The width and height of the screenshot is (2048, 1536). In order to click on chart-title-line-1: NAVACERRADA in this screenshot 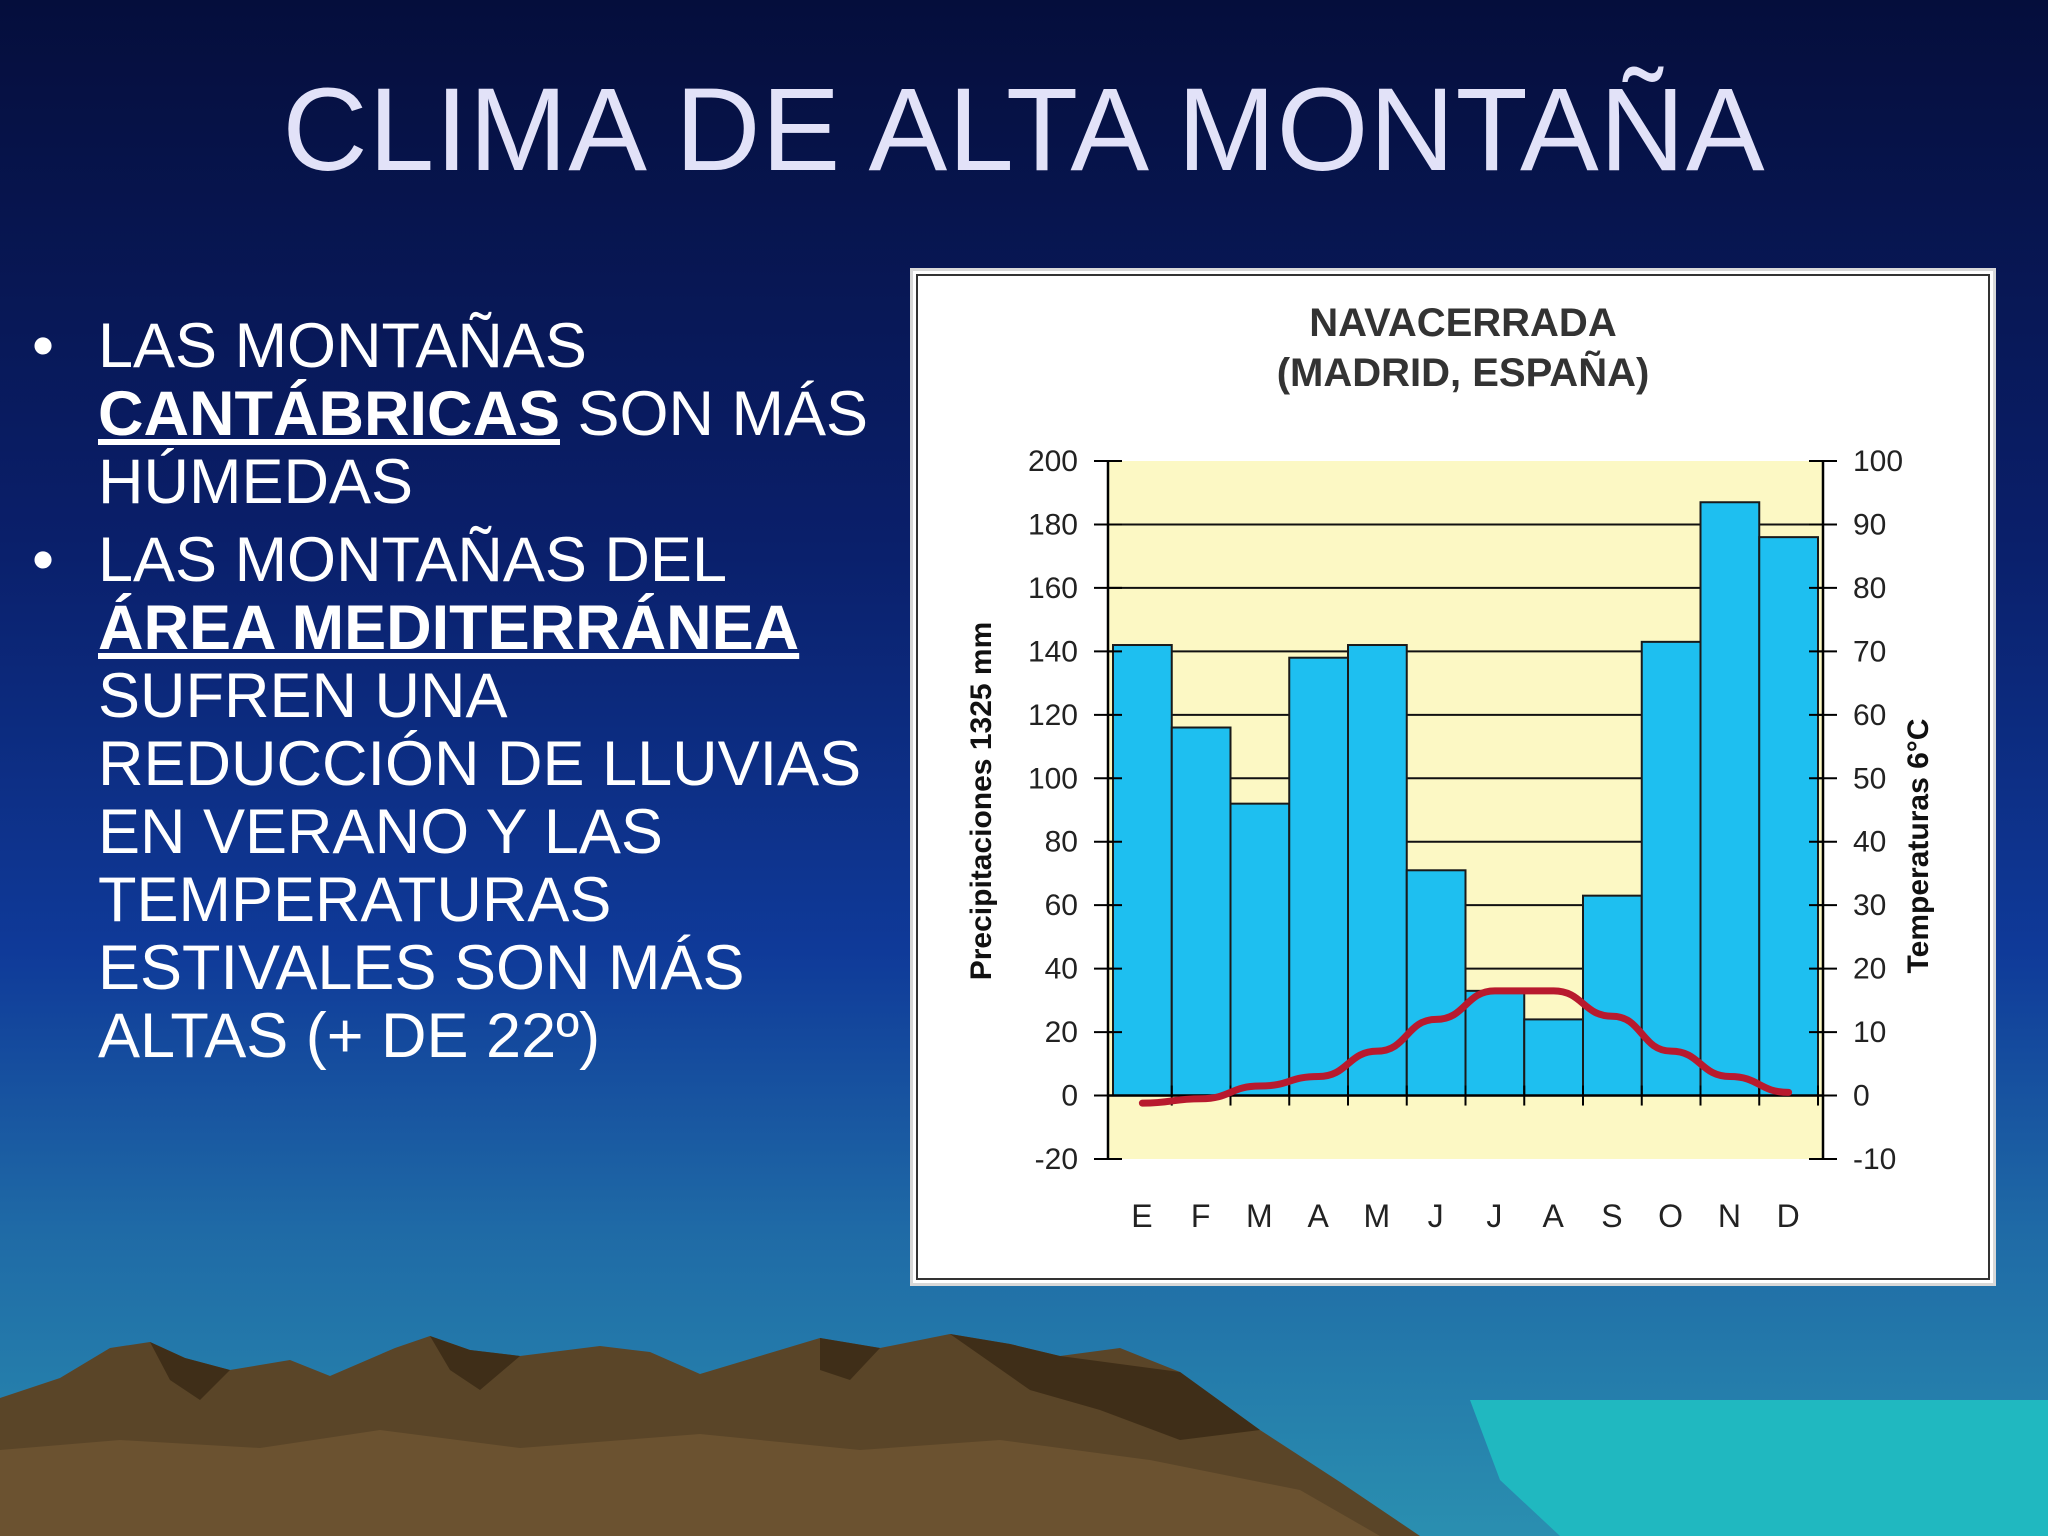, I will do `click(1462, 323)`.